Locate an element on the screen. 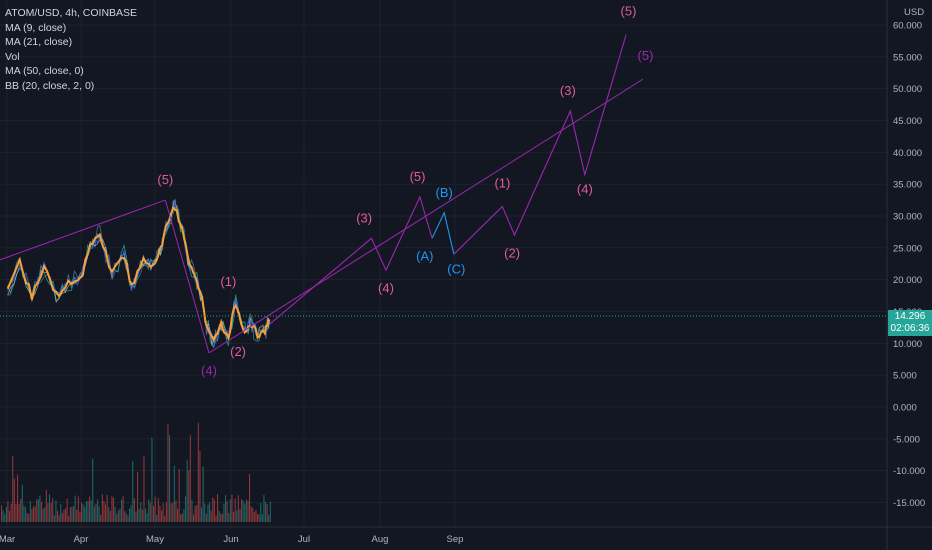 This screenshot has height=550, width=932. current-price-tag: 14.296 02:06:36 is located at coordinates (910, 323).